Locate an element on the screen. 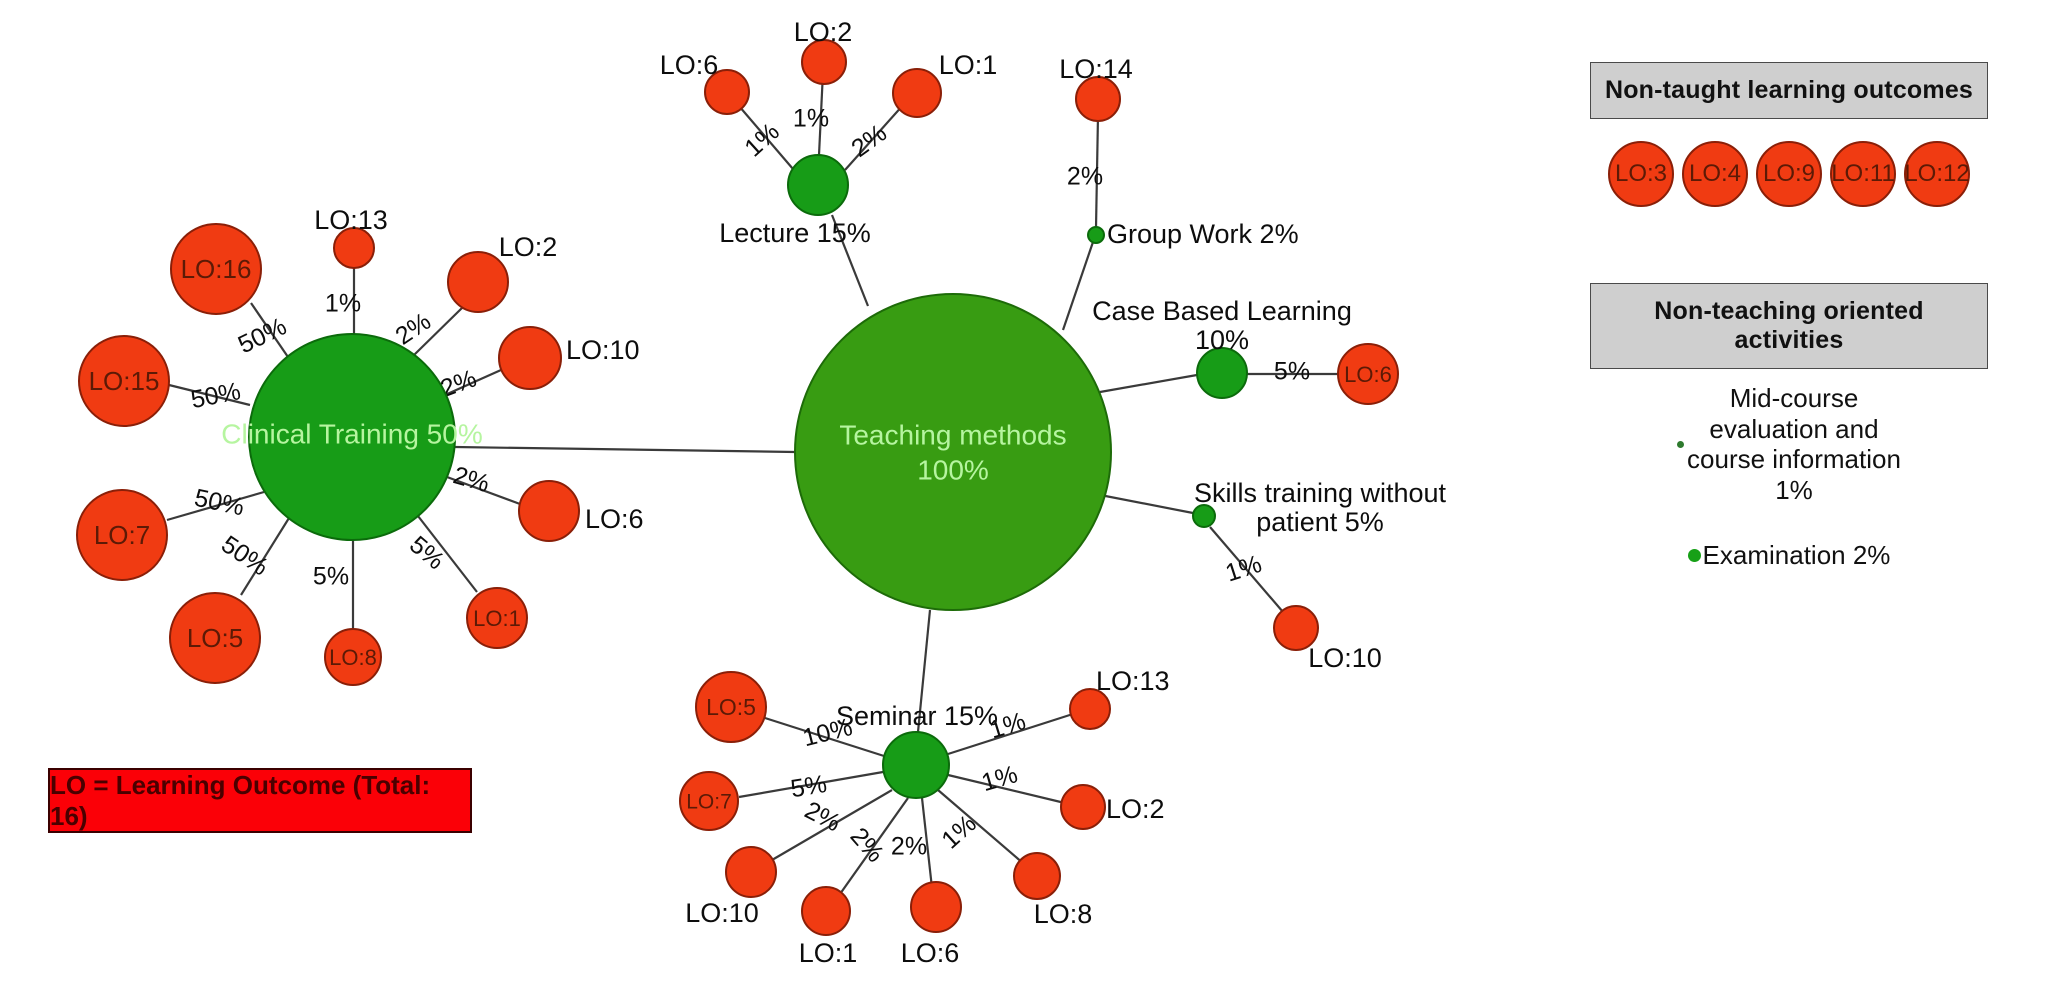 The image size is (2059, 1001). node-lo2-clinical: LO:2 is located at coordinates (502, 272).